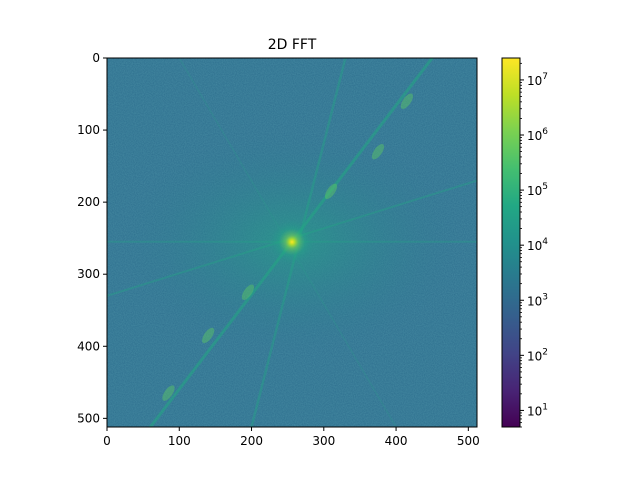 The height and width of the screenshot is (480, 640). What do you see at coordinates (468, 441) in the screenshot?
I see `x-tick-label: 500` at bounding box center [468, 441].